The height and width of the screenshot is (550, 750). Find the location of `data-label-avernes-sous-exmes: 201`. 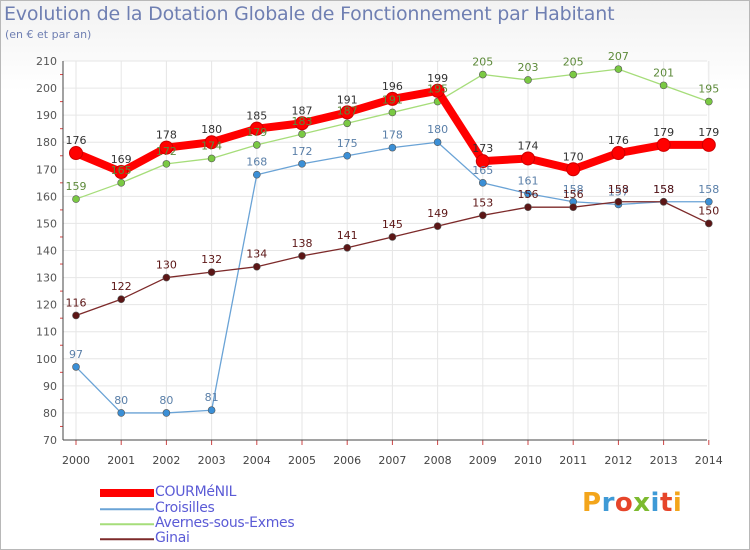

data-label-avernes-sous-exmes: 201 is located at coordinates (663, 72).